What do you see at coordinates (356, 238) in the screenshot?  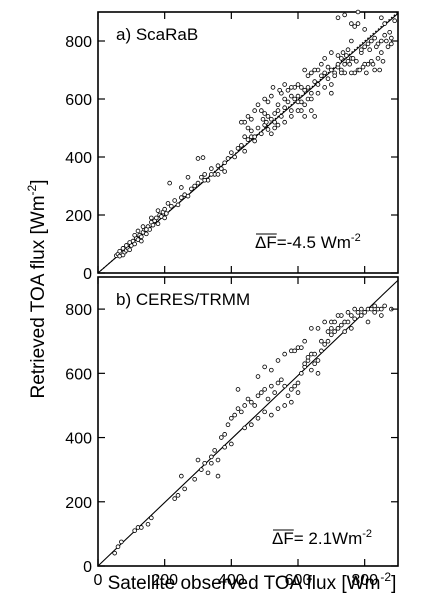 I see `panel-a-mean-unit-exponent: -2` at bounding box center [356, 238].